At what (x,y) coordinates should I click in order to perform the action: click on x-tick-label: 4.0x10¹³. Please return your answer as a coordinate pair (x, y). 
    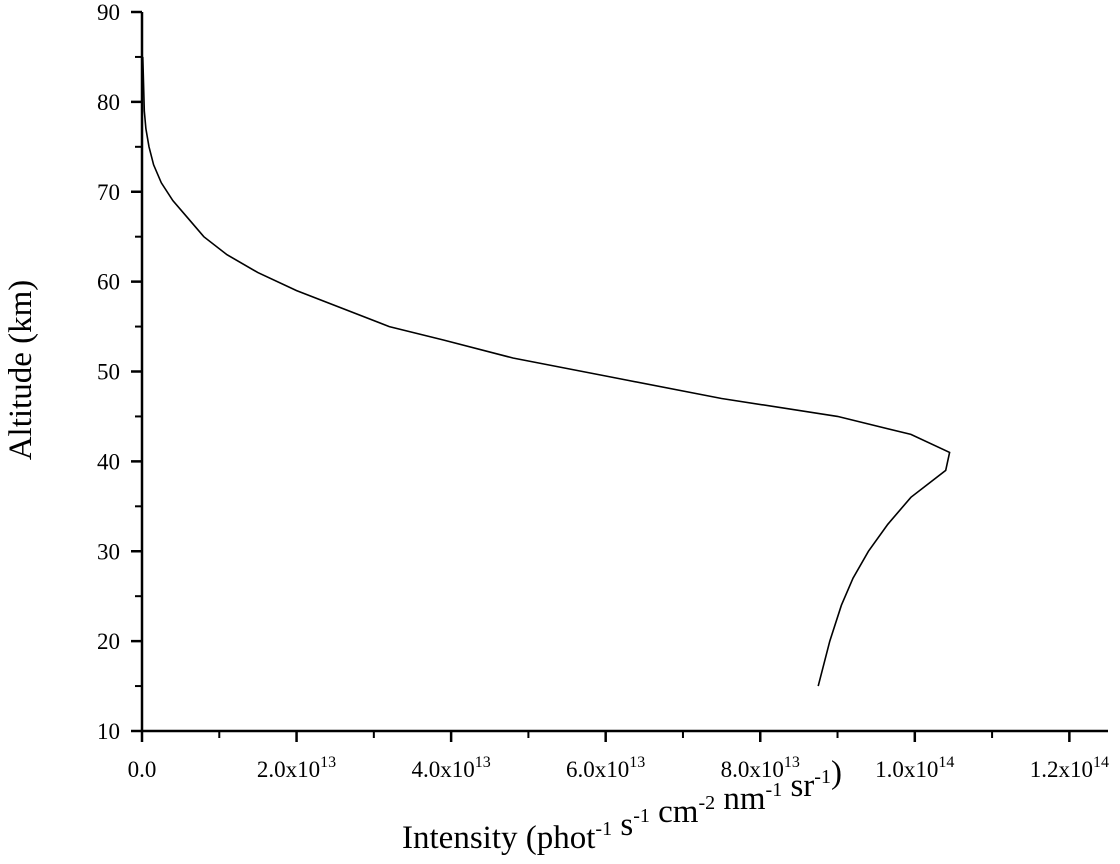
    Looking at the image, I should click on (450, 768).